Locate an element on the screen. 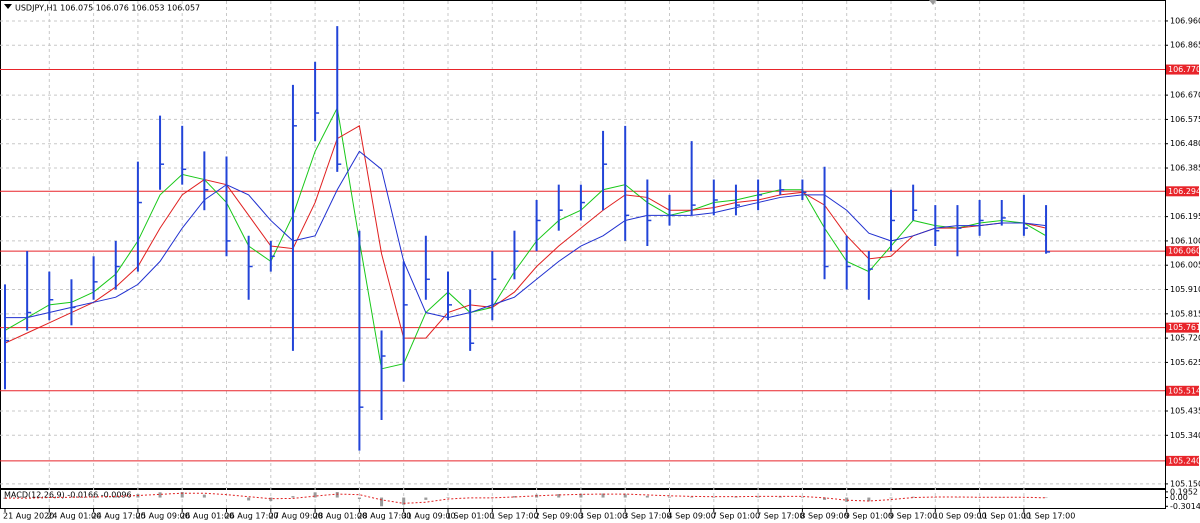 Image resolution: width=1200 pixels, height=523 pixels. level-label: 105.514 is located at coordinates (1184, 390).